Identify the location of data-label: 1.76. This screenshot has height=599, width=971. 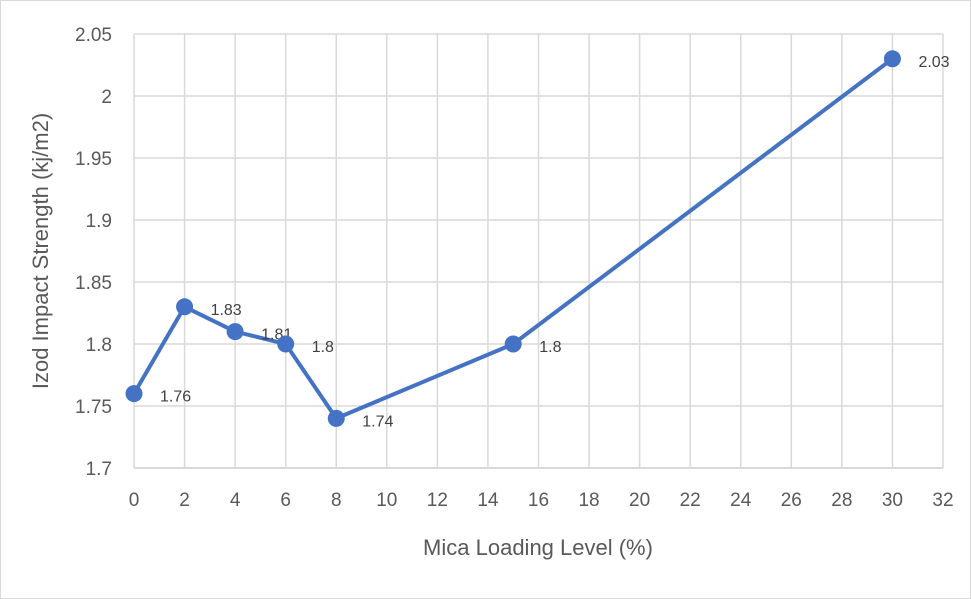
(175, 397).